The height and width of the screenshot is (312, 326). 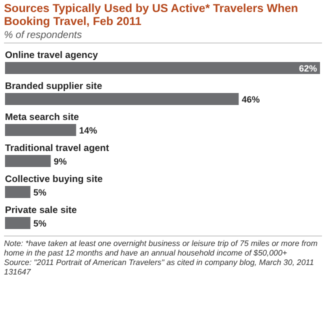 What do you see at coordinates (159, 262) in the screenshot?
I see `source-note: Source: "2011 Portrait of American Travelers" as cited in company blog, March 30, 2011` at bounding box center [159, 262].